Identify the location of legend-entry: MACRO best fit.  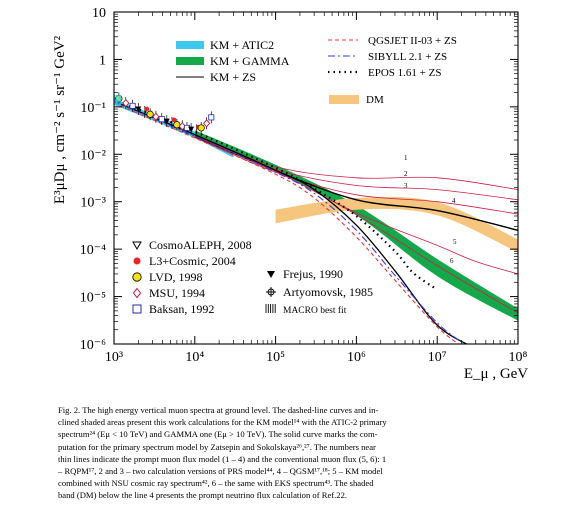
(315, 310).